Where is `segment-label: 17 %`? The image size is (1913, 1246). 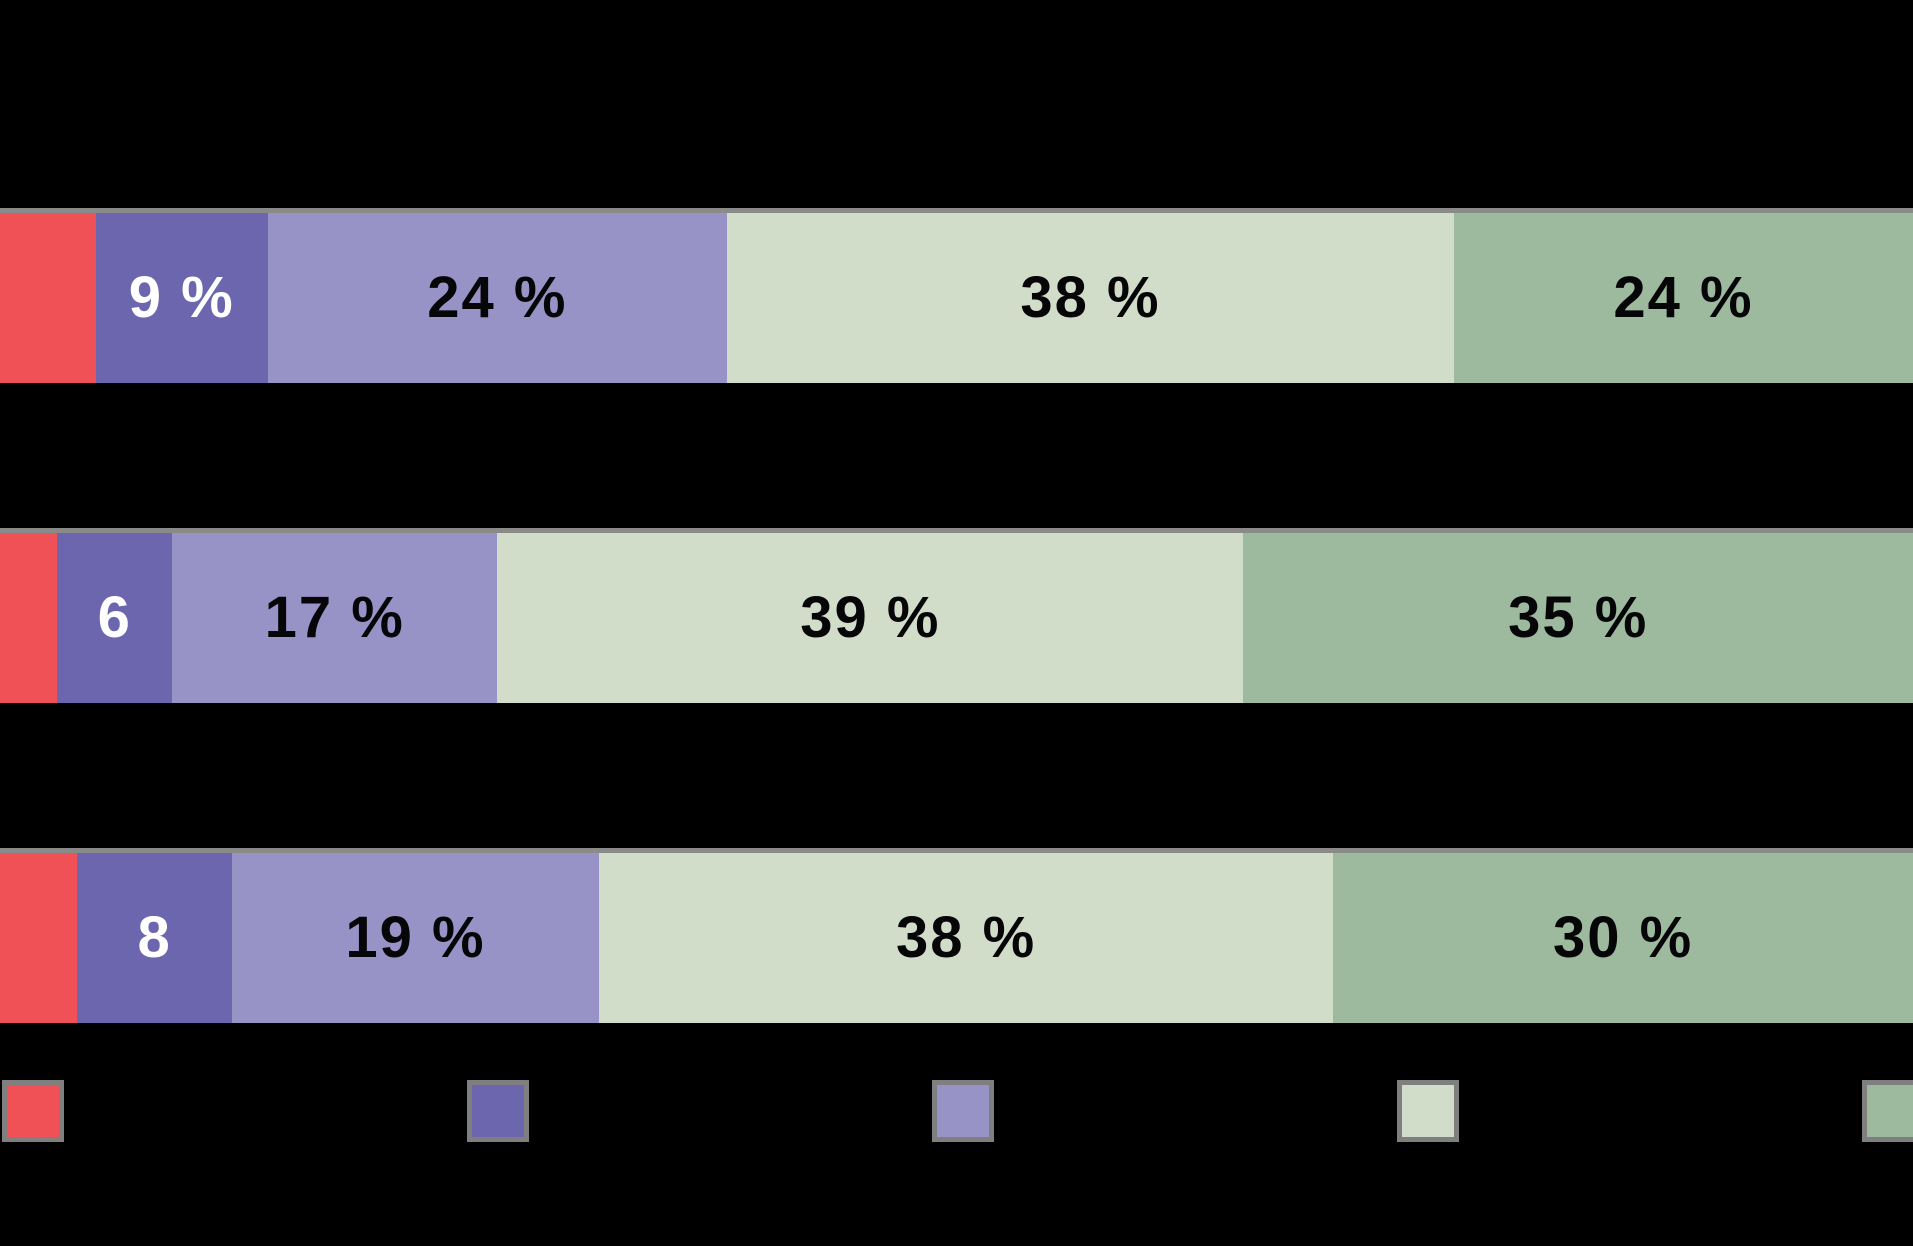 segment-label: 17 % is located at coordinates (334, 617).